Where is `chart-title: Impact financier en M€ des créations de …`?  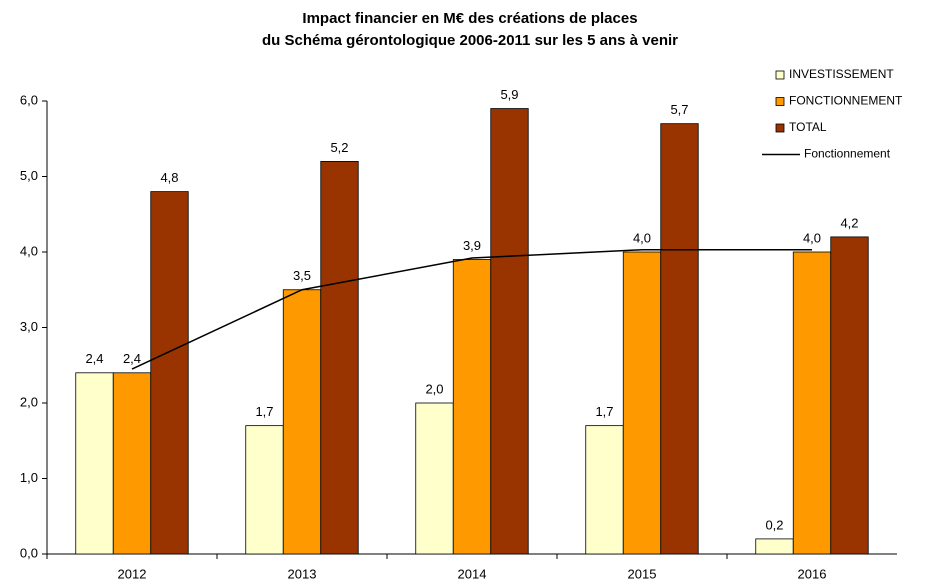
chart-title: Impact financier en M€ des créations de … is located at coordinates (469, 18).